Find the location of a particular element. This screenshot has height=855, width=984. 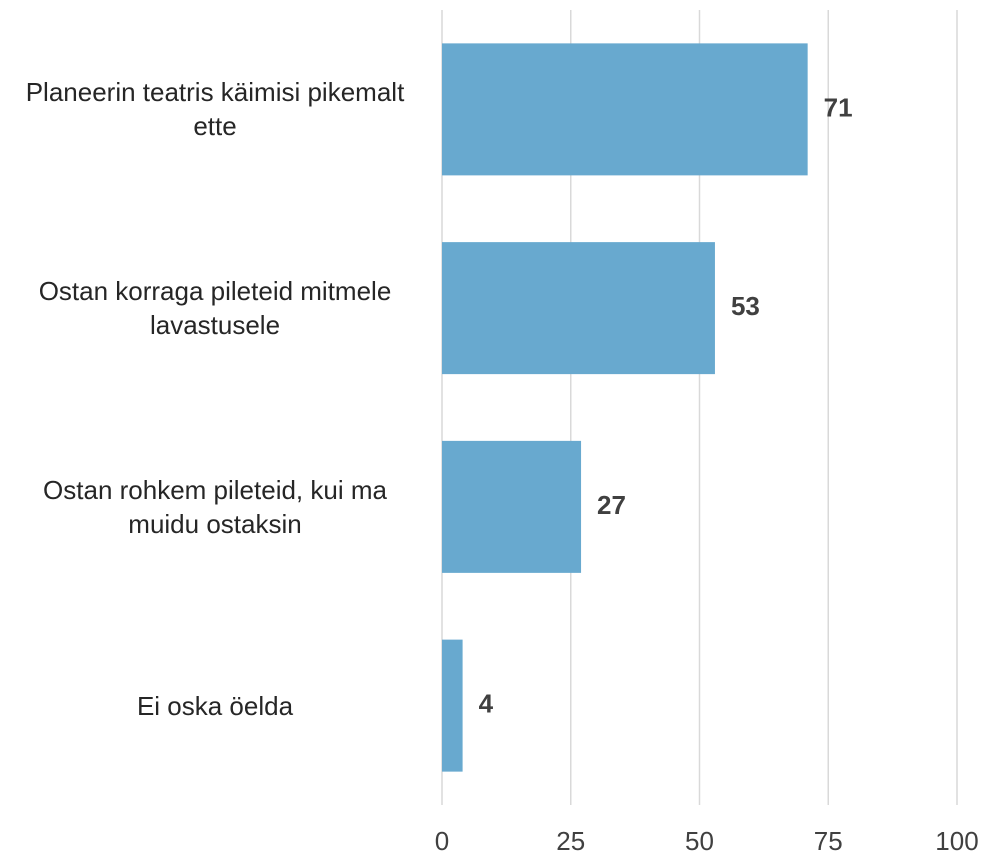

x-tick-label: 75 is located at coordinates (828, 840).